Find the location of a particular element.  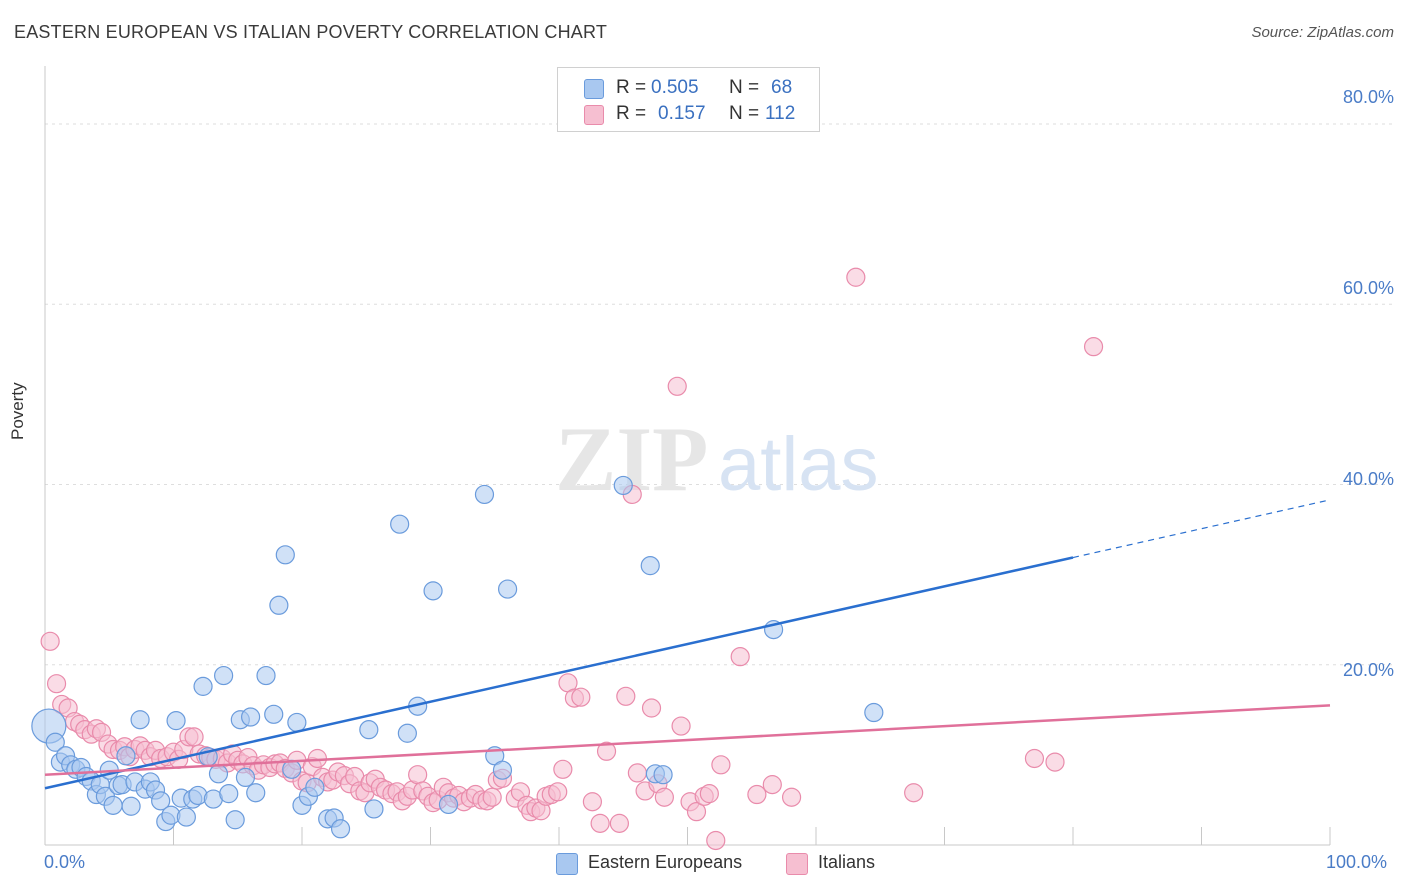

legend: R = 0.505 N = 68 R = 0.157 N = 112 is located at coordinates (688, 99).